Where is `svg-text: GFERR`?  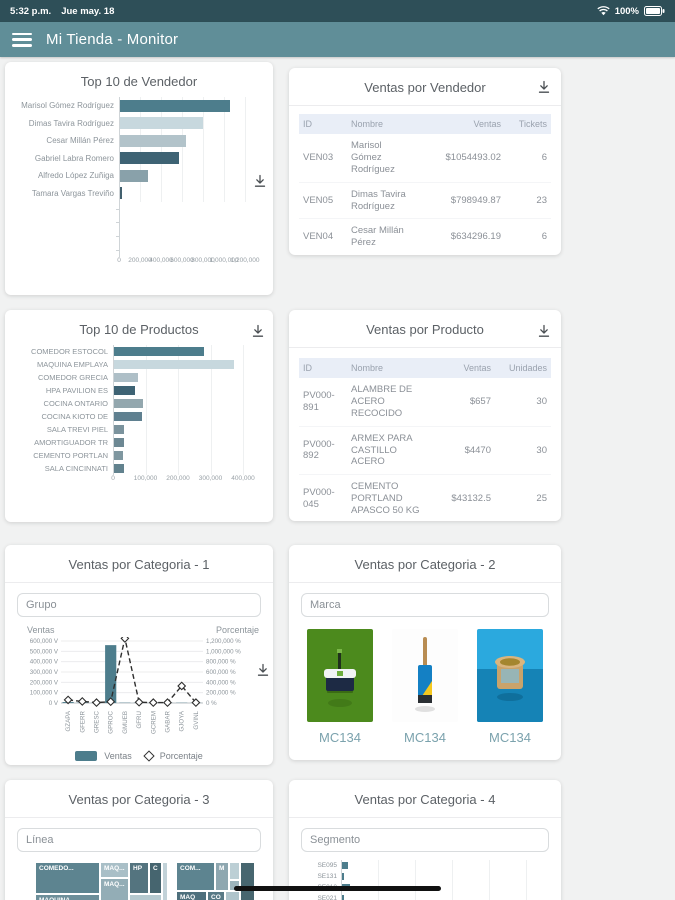 svg-text: GFERR is located at coordinates (82, 721).